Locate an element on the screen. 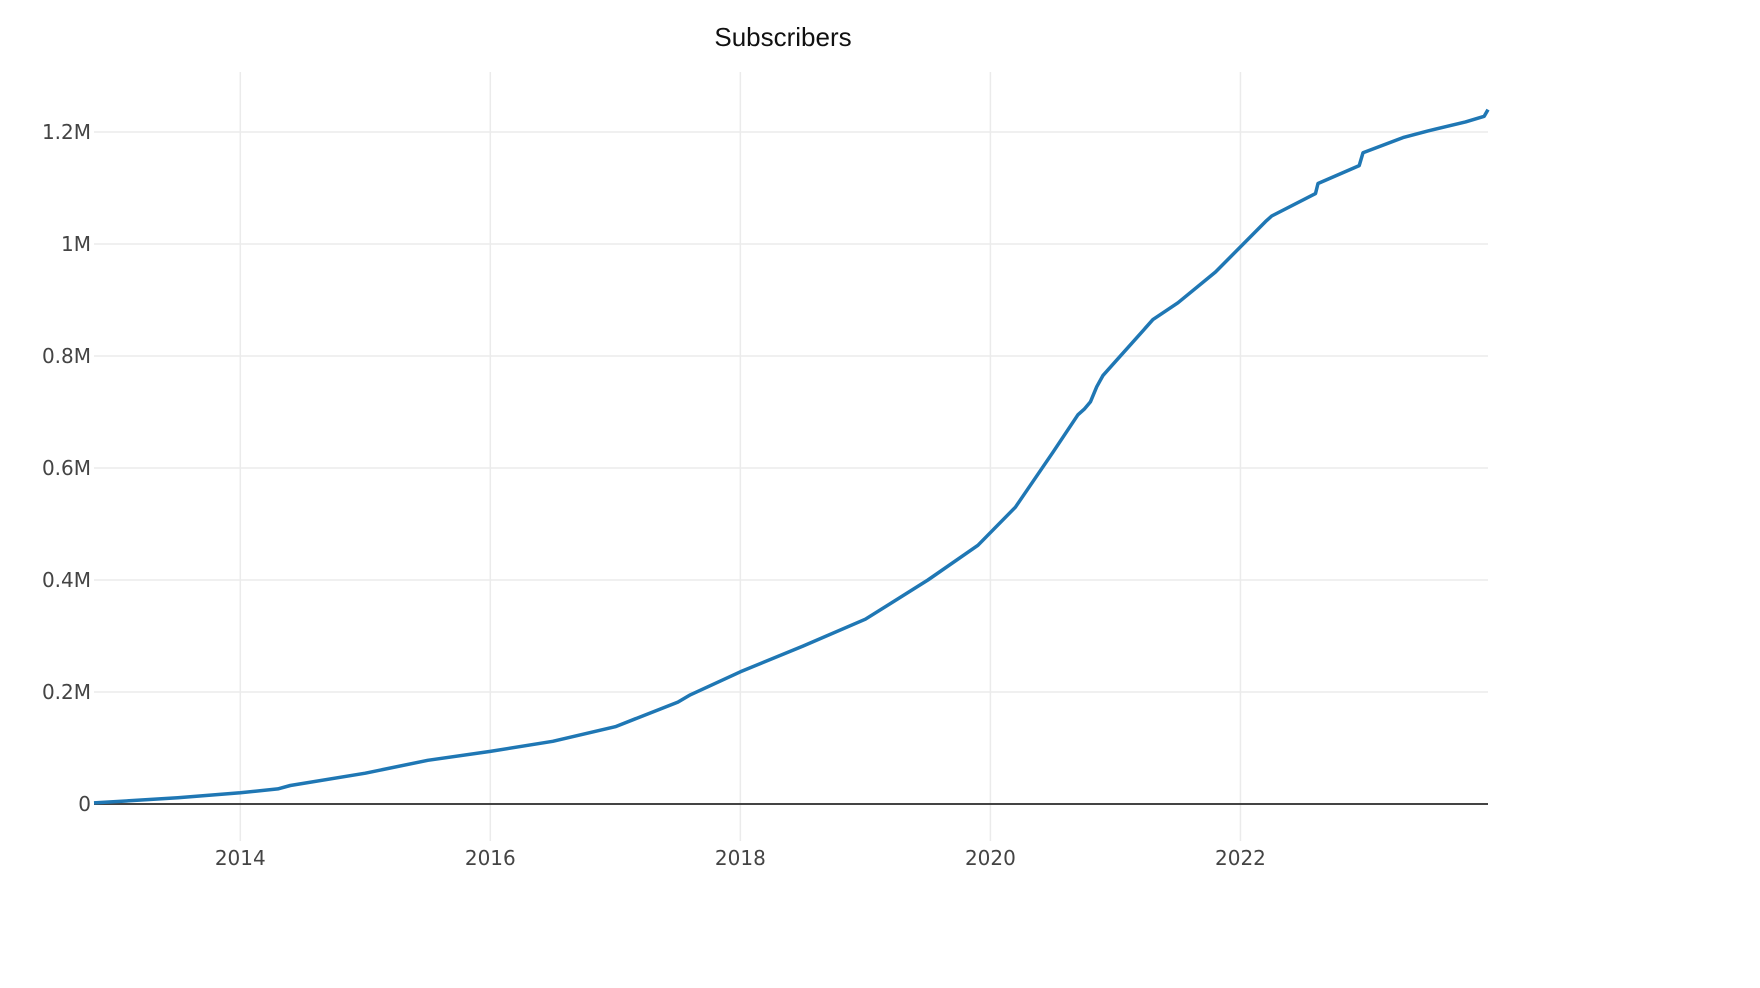 This screenshot has height=988, width=1760. y-axis-ticks: 0 0.2M 0.4M 0.6M 0.8M 1M 1.2M is located at coordinates (66, 468).